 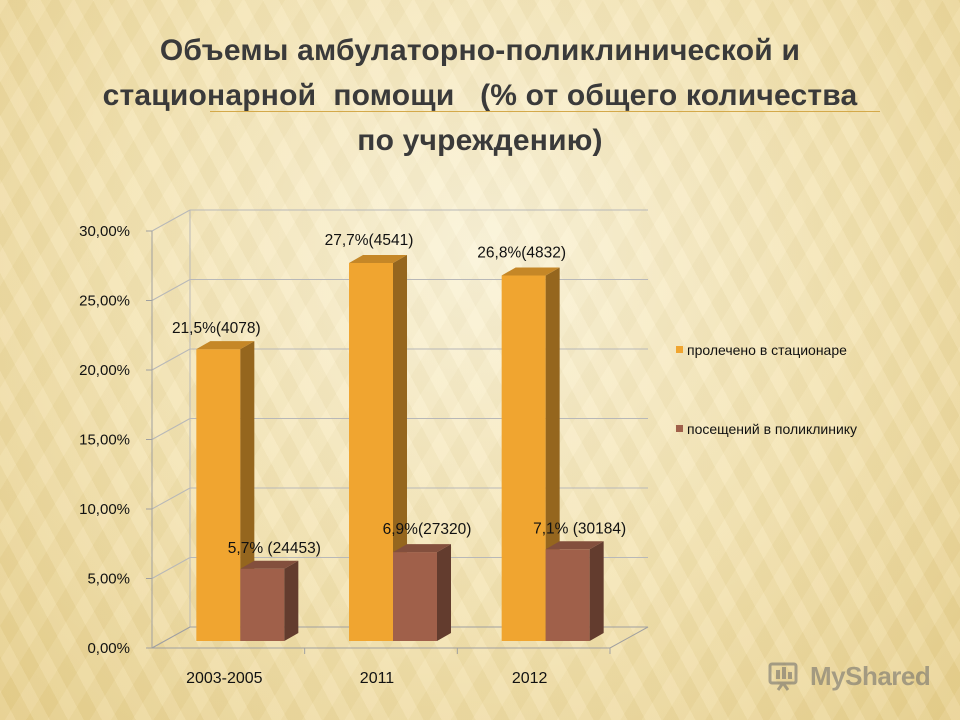 I want to click on y-tick-label: 15,00%, so click(x=104, y=440).